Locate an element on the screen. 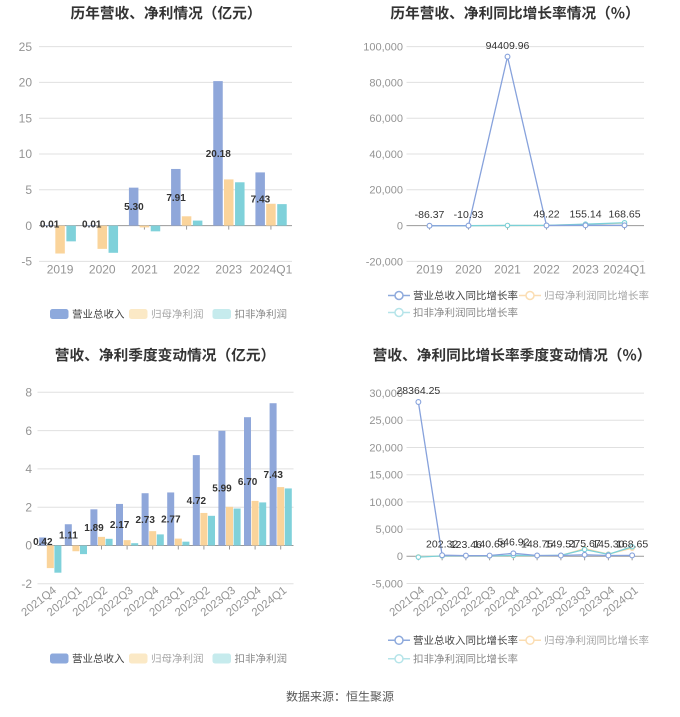 The height and width of the screenshot is (717, 680). svg-text: 140.68 is located at coordinates (490, 545).